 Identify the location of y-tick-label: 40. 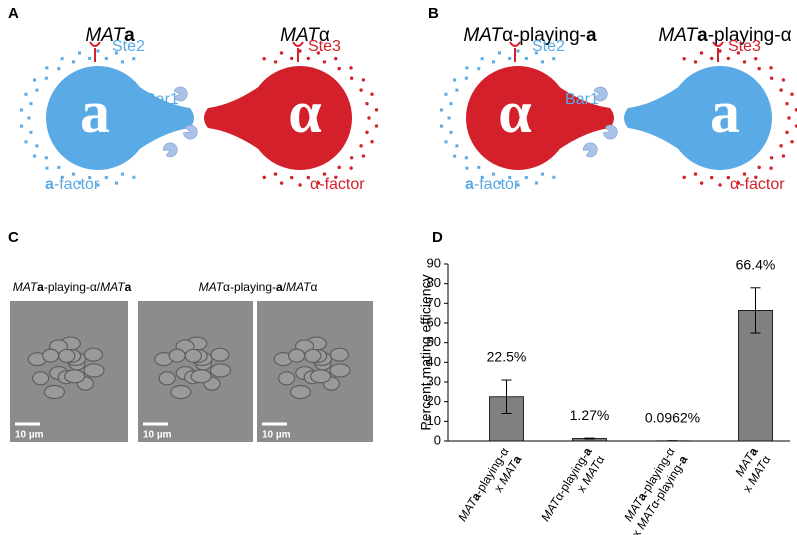
(434, 361).